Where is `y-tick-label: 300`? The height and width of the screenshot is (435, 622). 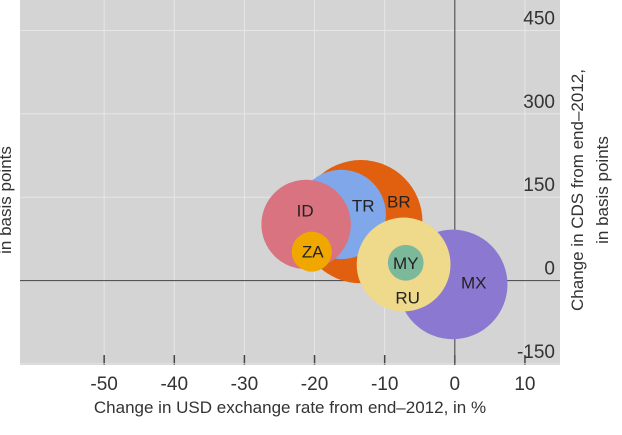
y-tick-label: 300 is located at coordinates (539, 102).